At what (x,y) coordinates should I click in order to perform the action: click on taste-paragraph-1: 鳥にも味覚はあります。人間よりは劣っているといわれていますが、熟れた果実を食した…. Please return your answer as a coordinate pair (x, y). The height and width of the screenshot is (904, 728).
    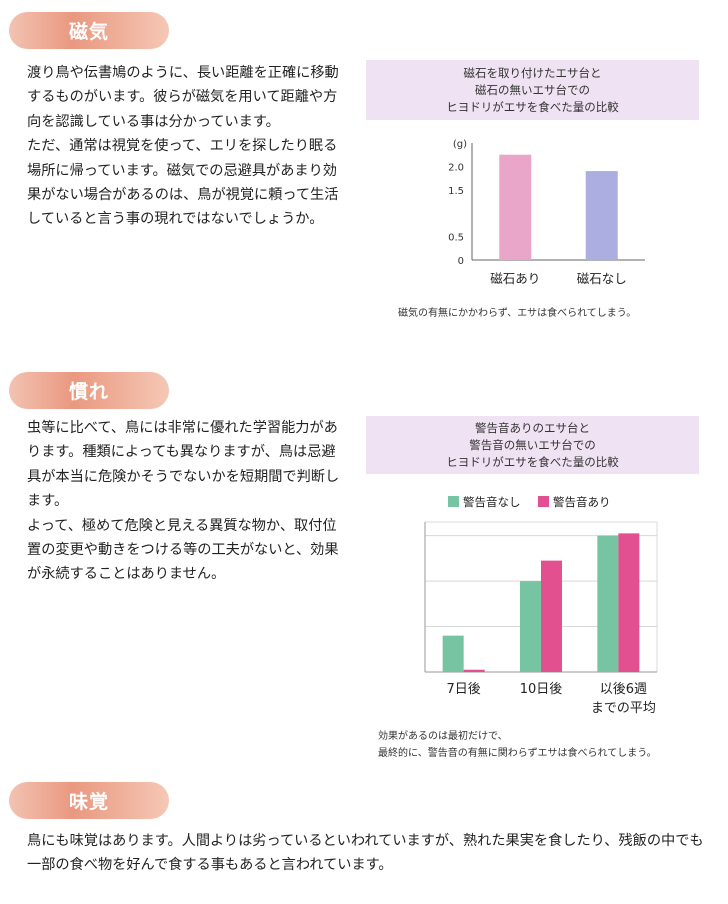
    Looking at the image, I should click on (365, 853).